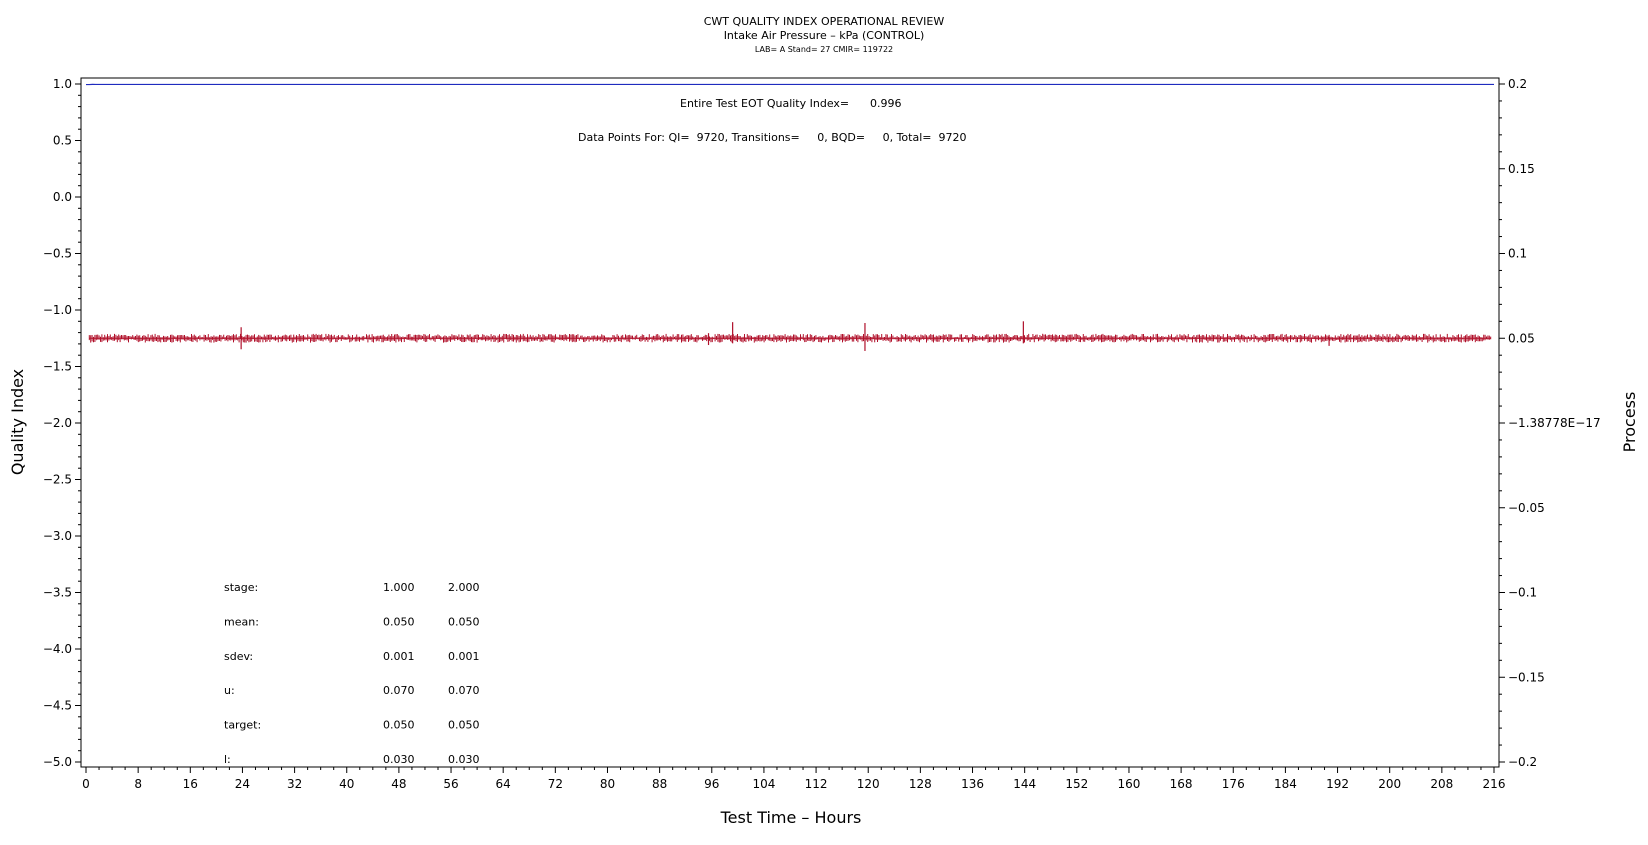  Describe the element at coordinates (1554, 423) in the screenshot. I see `y2-tick-label: −1.38778E−17` at that location.